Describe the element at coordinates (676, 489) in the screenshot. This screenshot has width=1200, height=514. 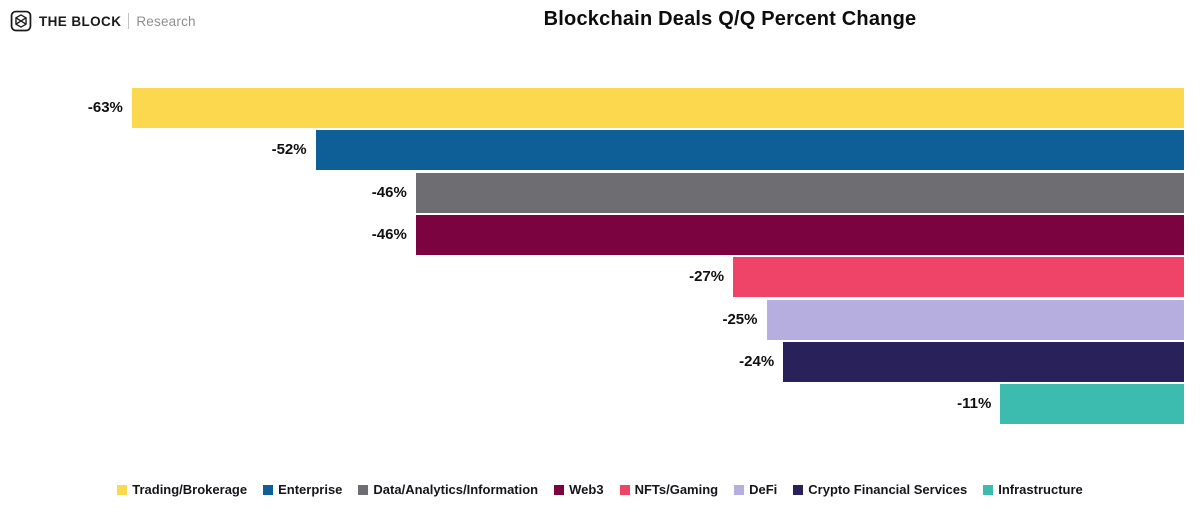
I see `legend-label: NFTs/Gaming` at that location.